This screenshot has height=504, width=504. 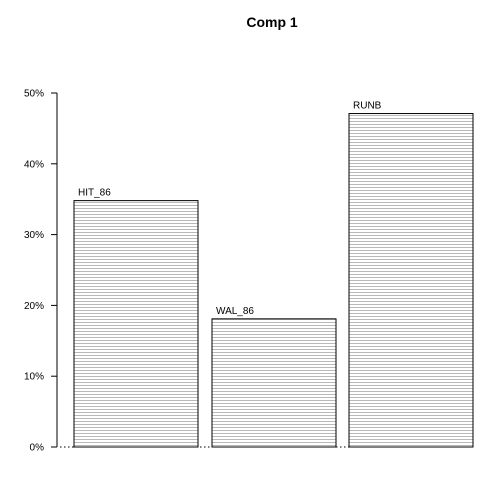 I want to click on bar-label: RUNB, so click(x=367, y=106).